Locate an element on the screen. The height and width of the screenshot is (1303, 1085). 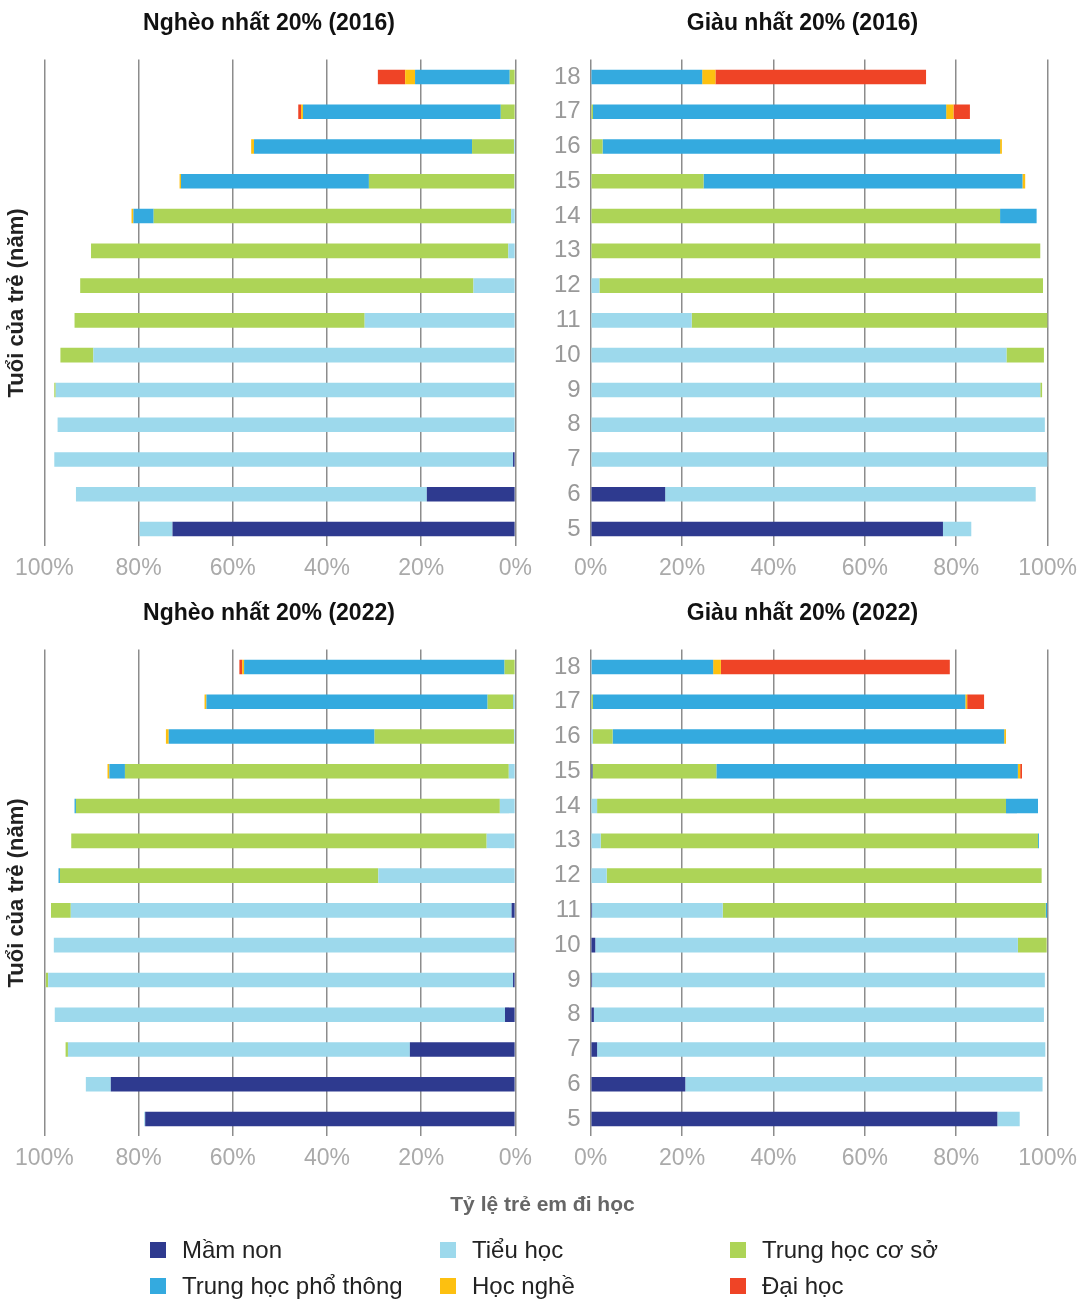
y-tick-label: 16 is located at coordinates (567, 735).